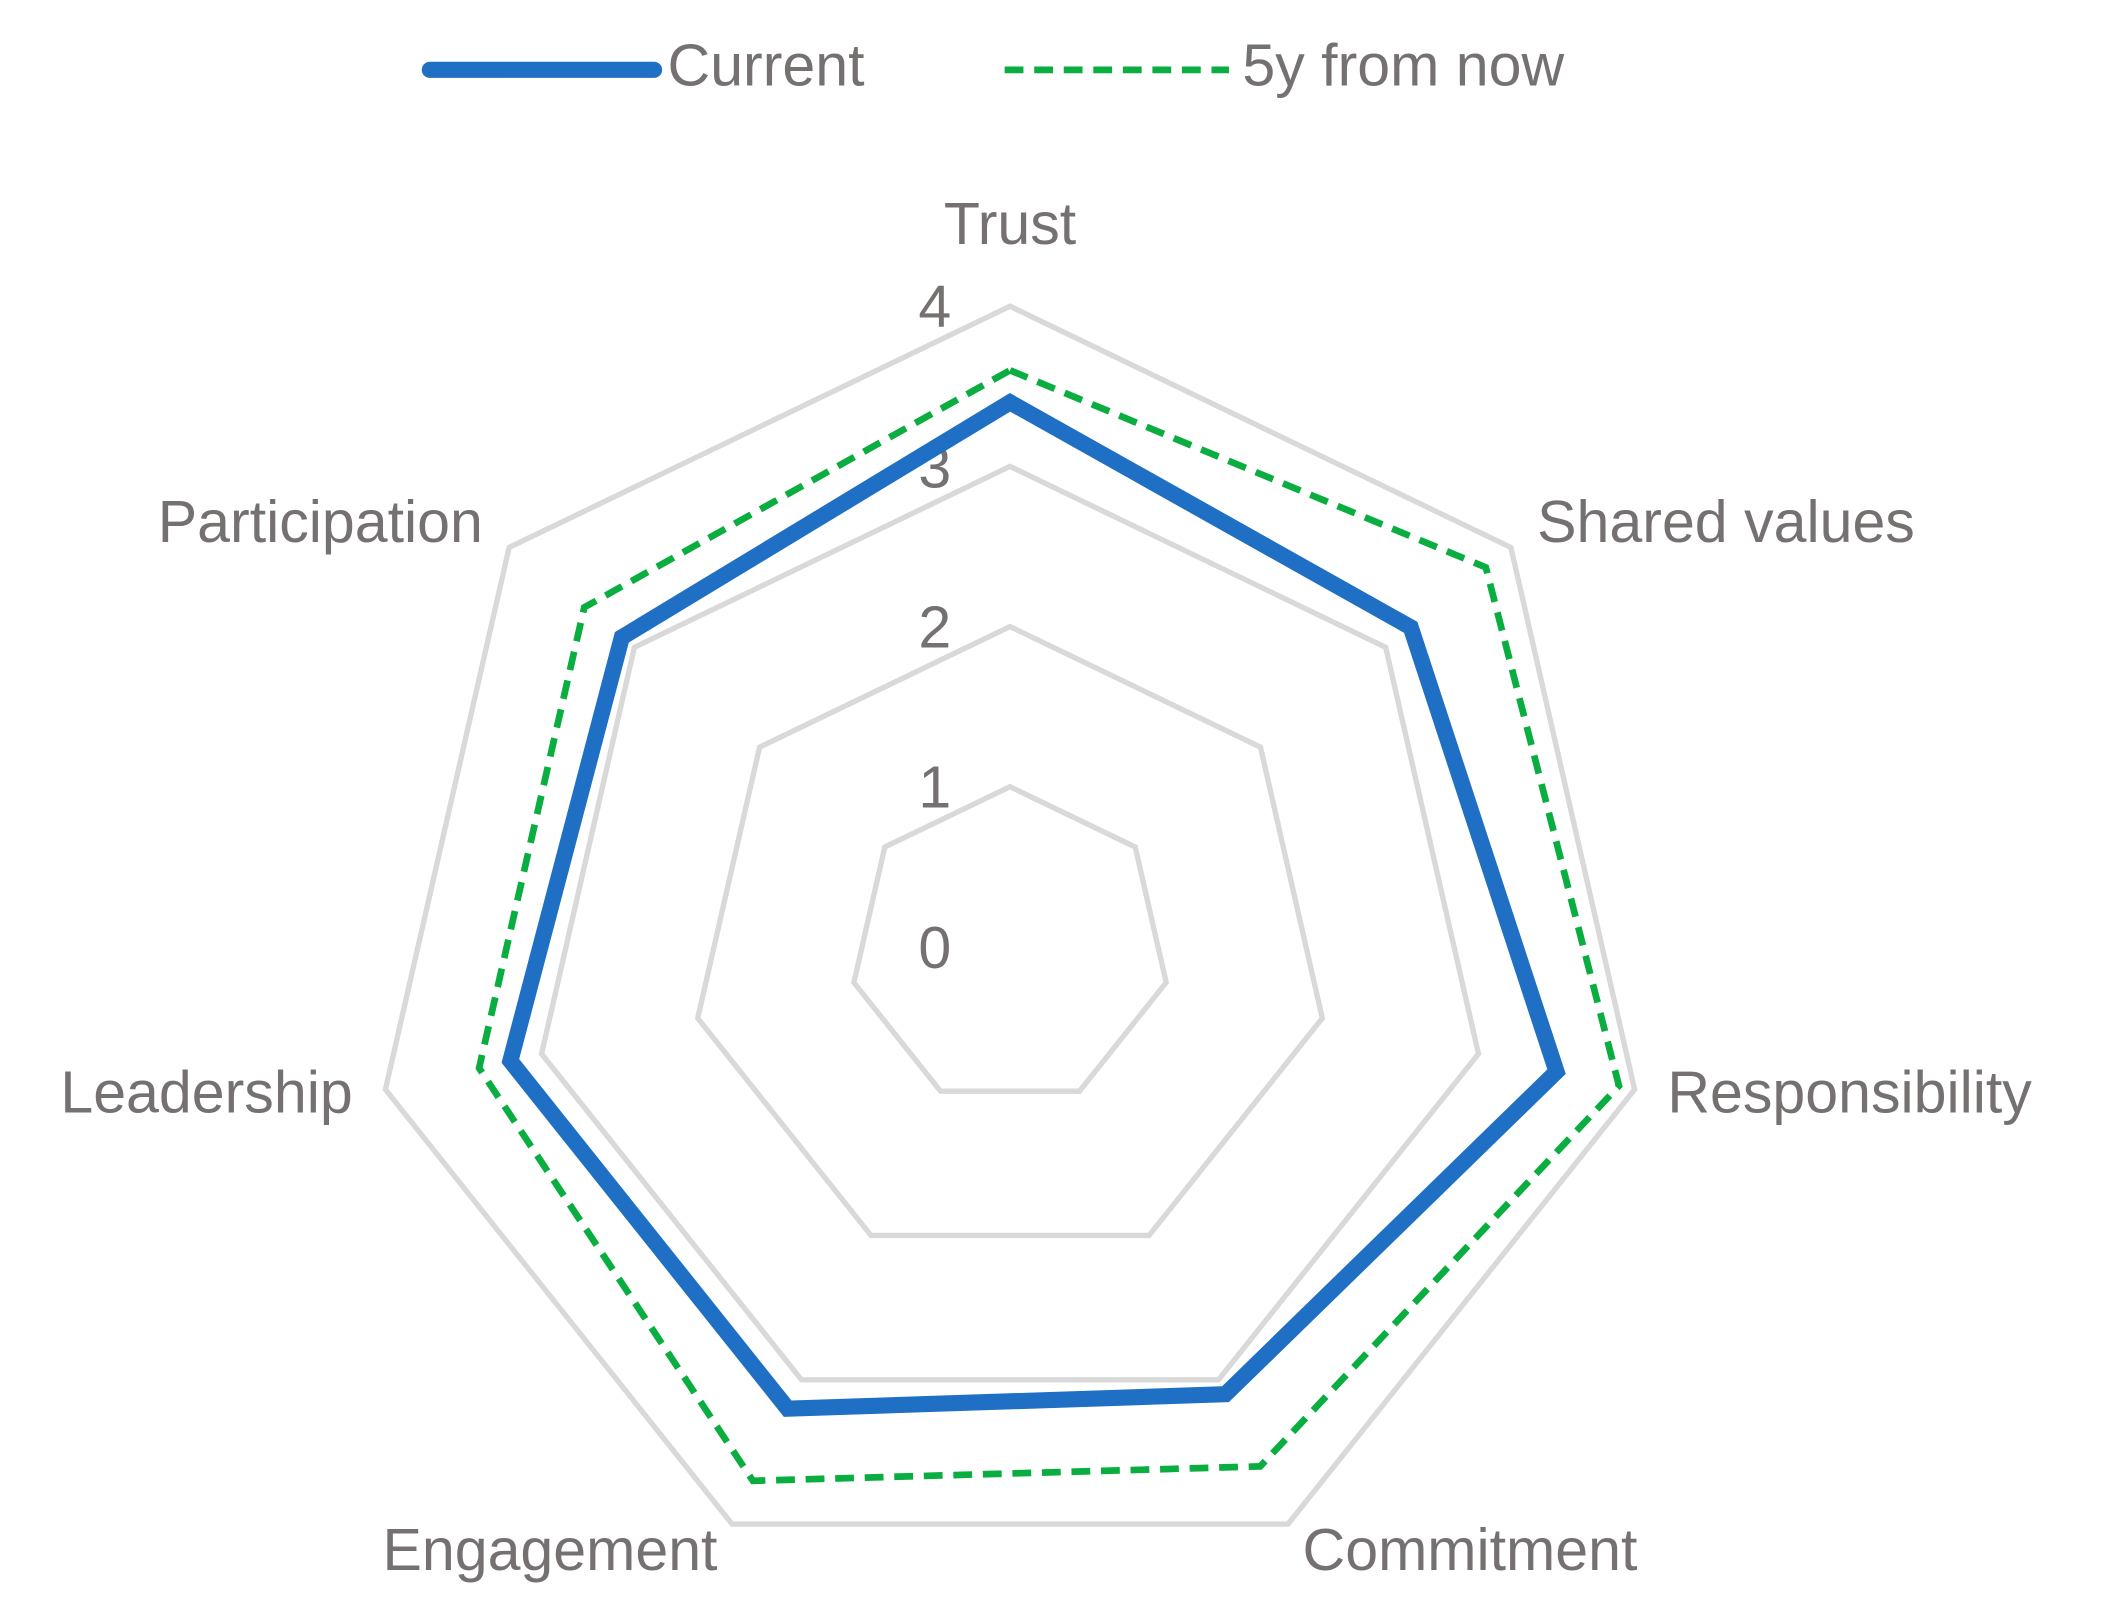  What do you see at coordinates (320, 522) in the screenshot?
I see `category-label: Participation` at bounding box center [320, 522].